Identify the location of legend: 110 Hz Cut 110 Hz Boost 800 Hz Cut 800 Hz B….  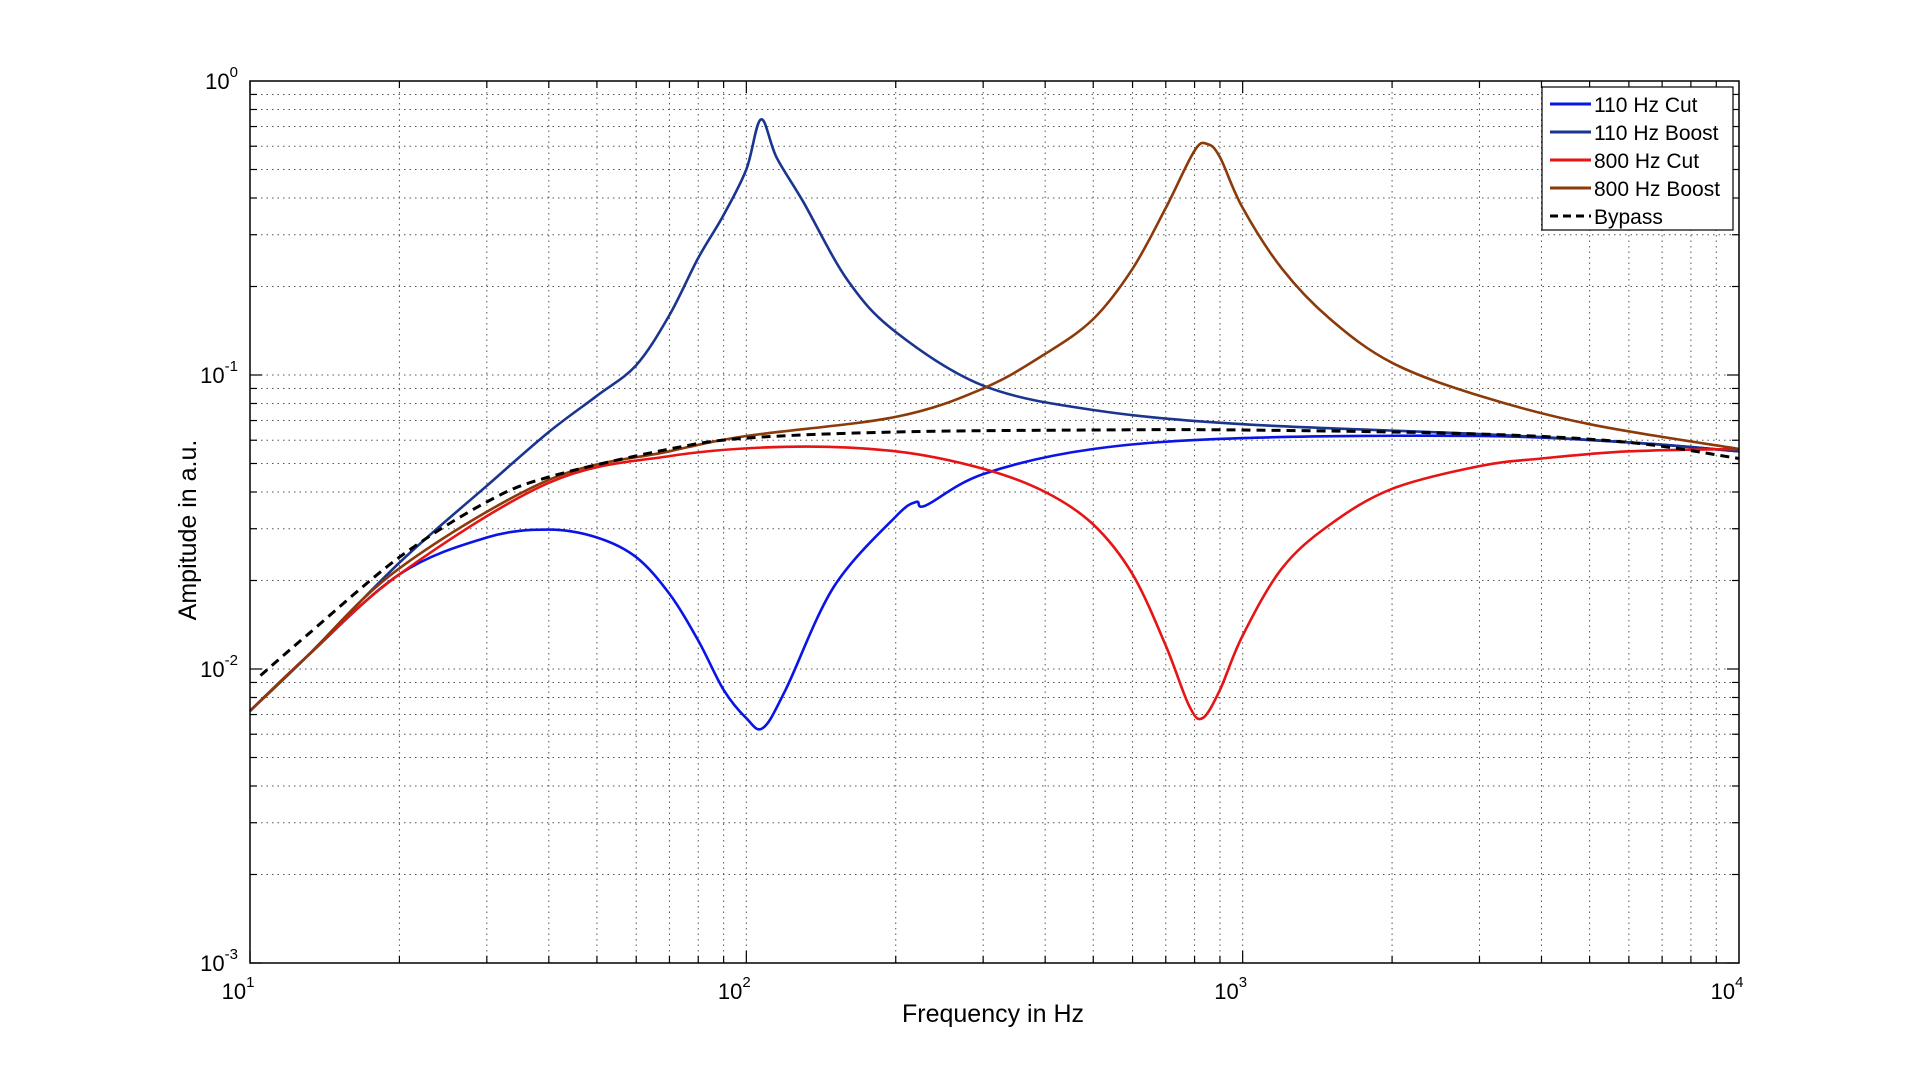
(1637, 158).